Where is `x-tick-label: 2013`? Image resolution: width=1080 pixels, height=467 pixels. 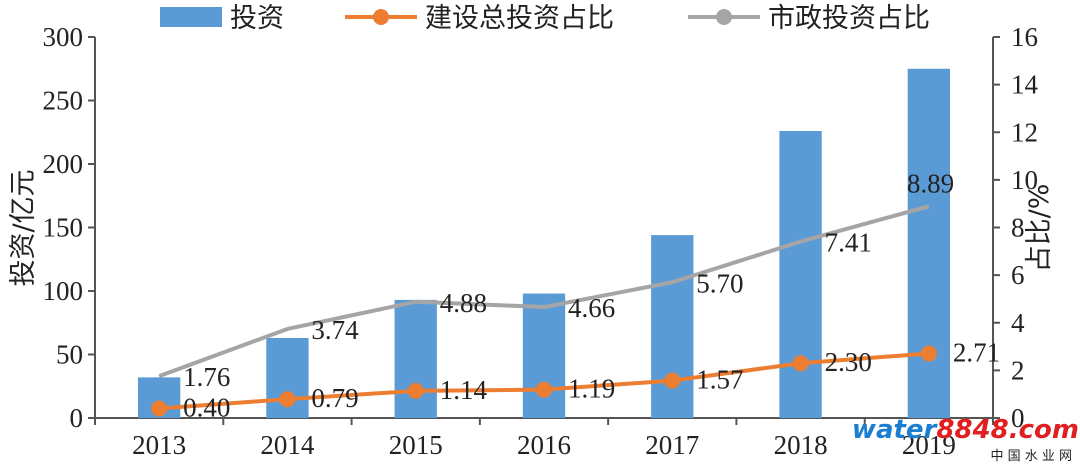
x-tick-label: 2013 is located at coordinates (159, 445).